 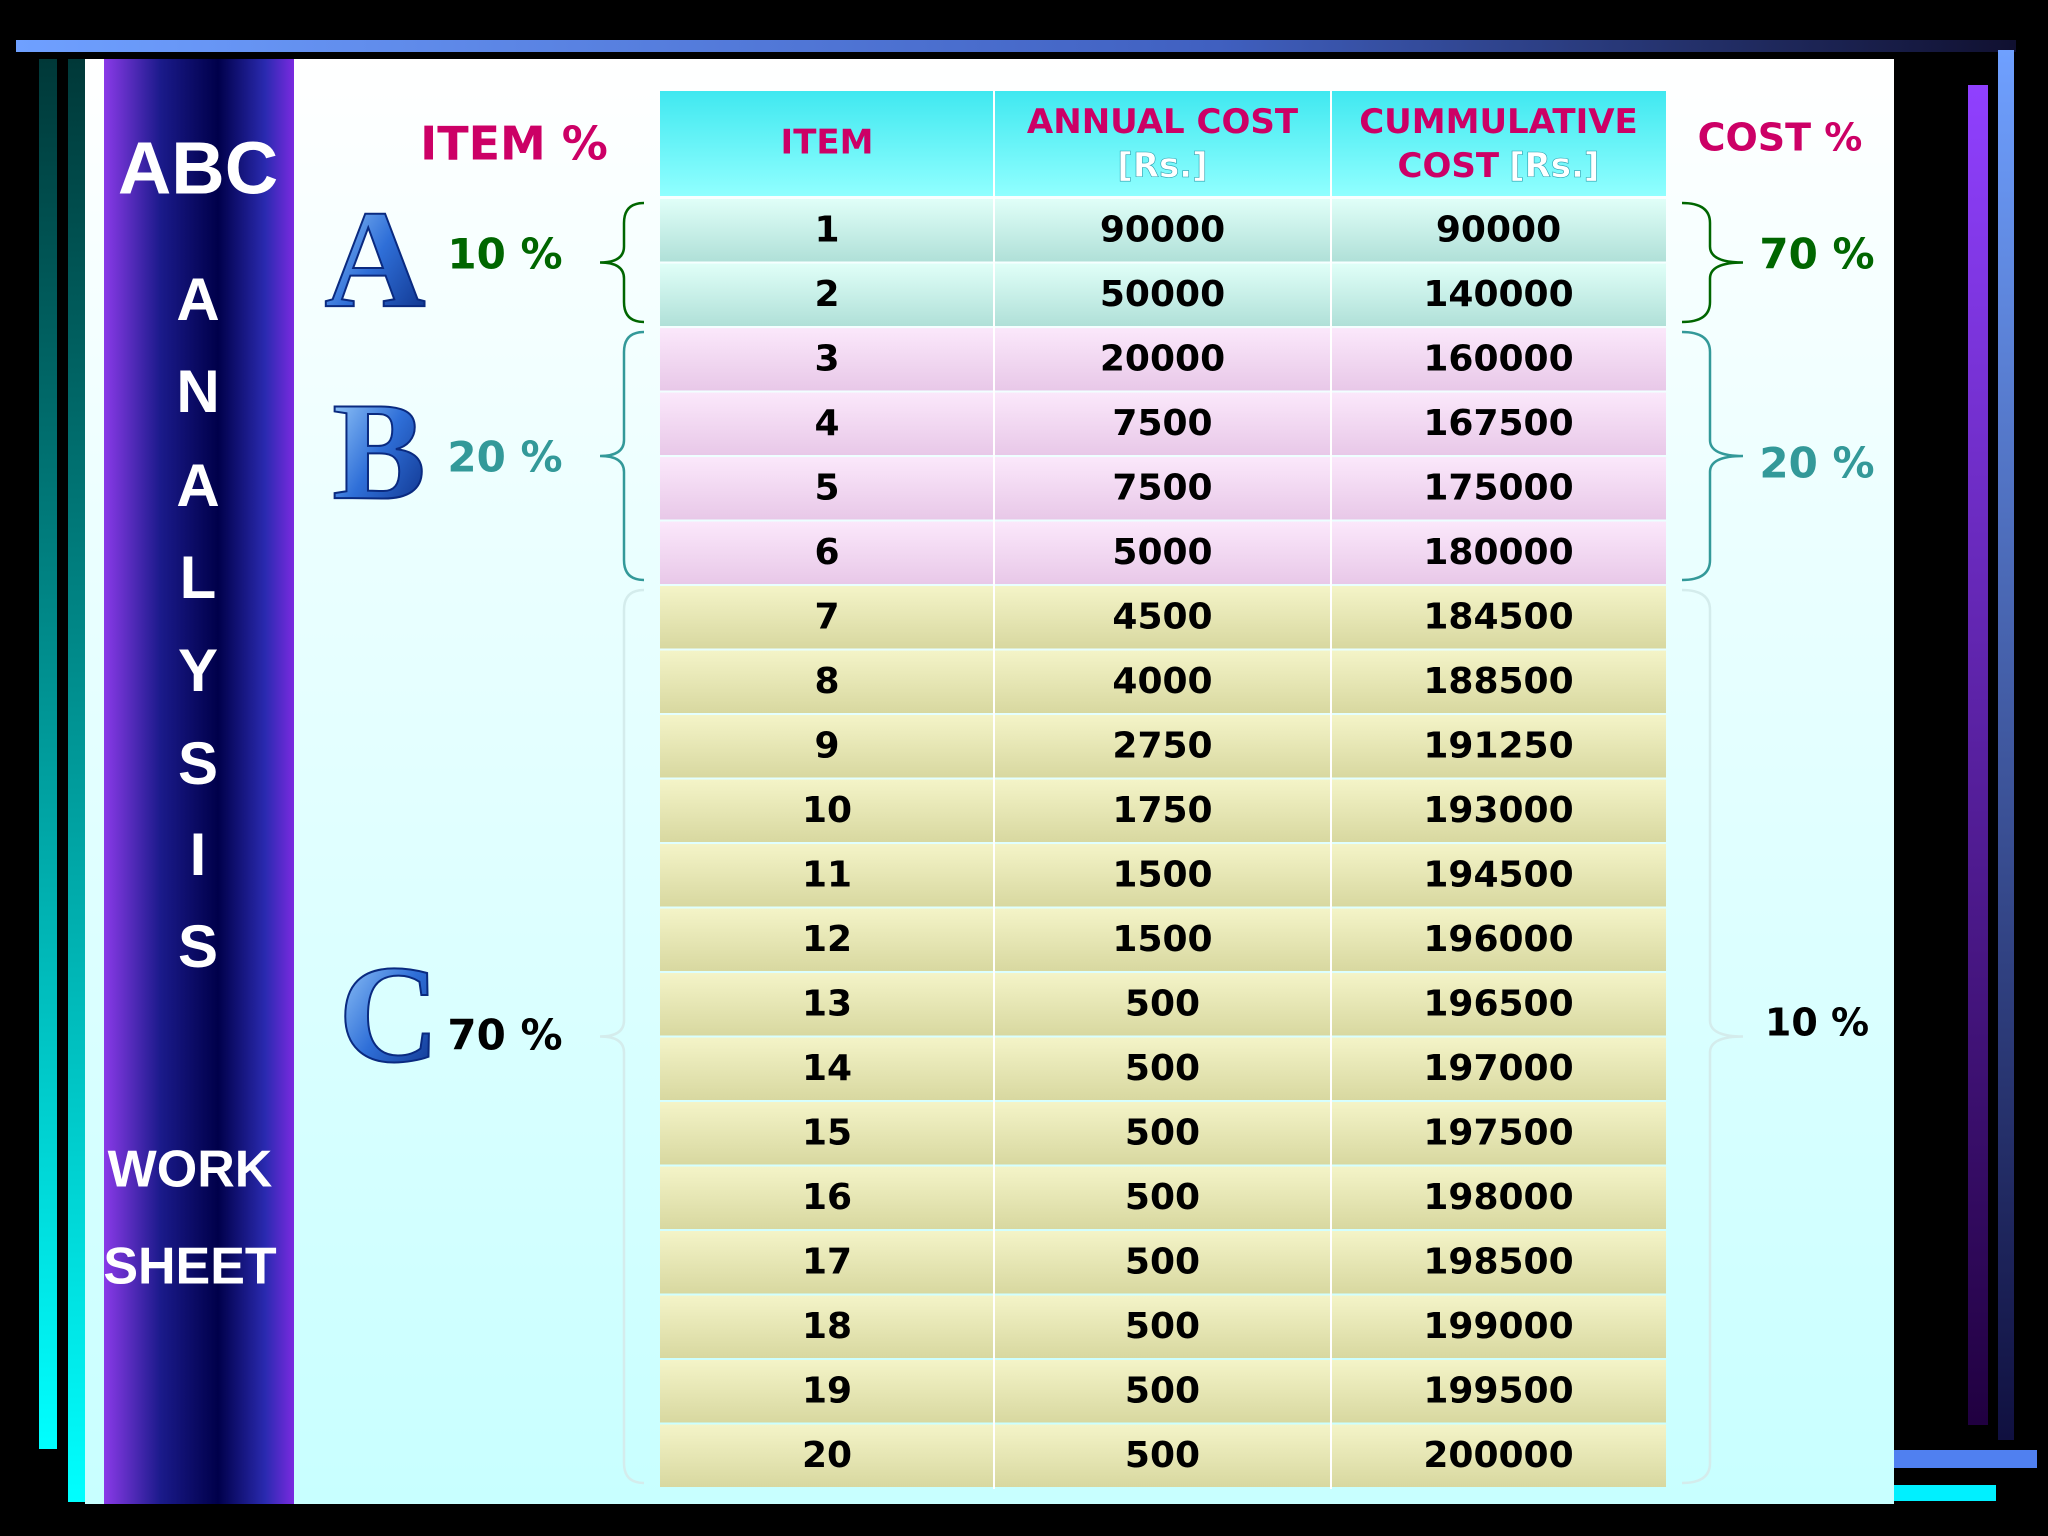 What do you see at coordinates (1816, 254) in the screenshot?
I see `cost-pct: 70 %` at bounding box center [1816, 254].